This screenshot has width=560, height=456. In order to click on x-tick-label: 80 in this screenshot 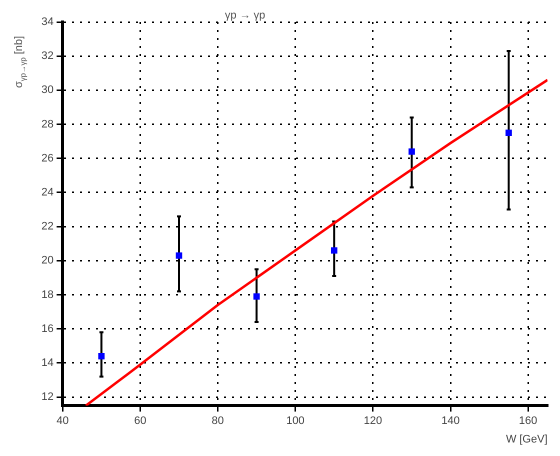, I will do `click(218, 421)`.